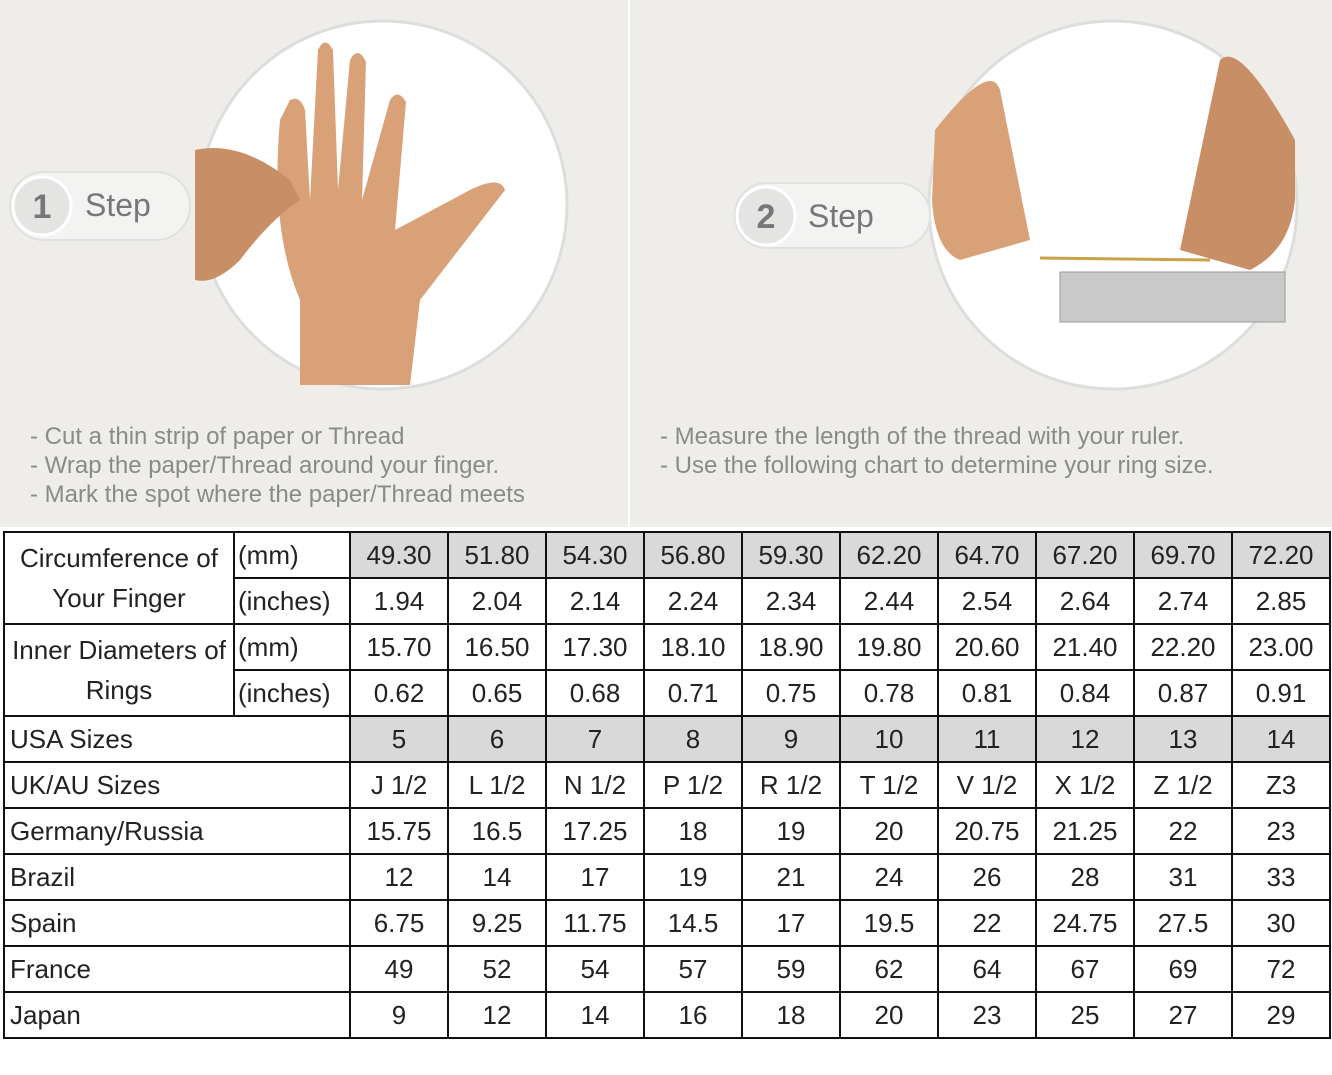 This screenshot has height=1075, width=1332. I want to click on step-label: Step, so click(118, 205).